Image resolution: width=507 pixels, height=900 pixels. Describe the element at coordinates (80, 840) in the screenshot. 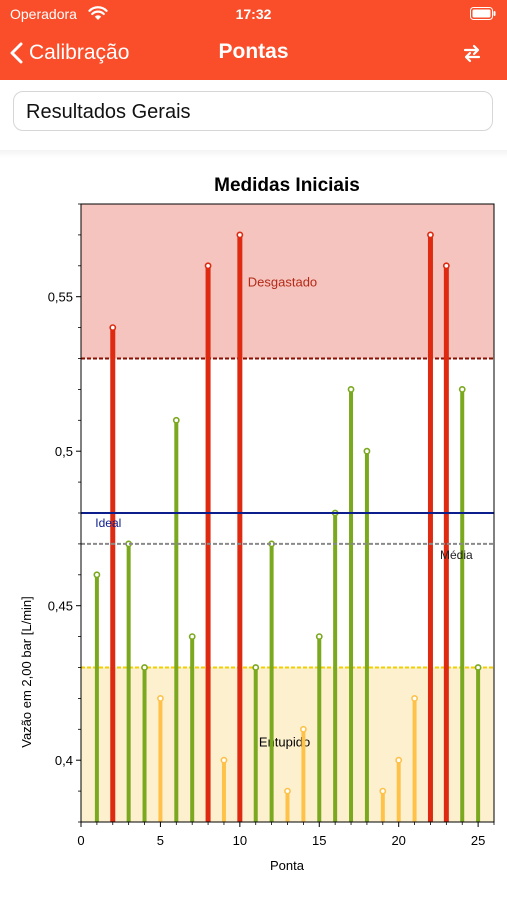

I see `x-tick-label: 0` at that location.